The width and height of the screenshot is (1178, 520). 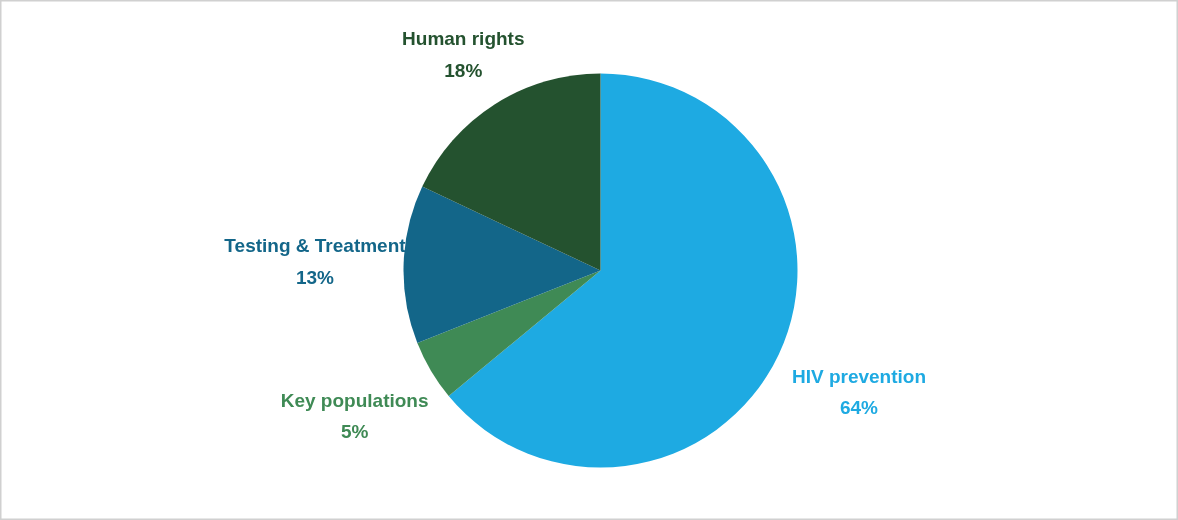 What do you see at coordinates (859, 408) in the screenshot?
I see `data-label: 64%` at bounding box center [859, 408].